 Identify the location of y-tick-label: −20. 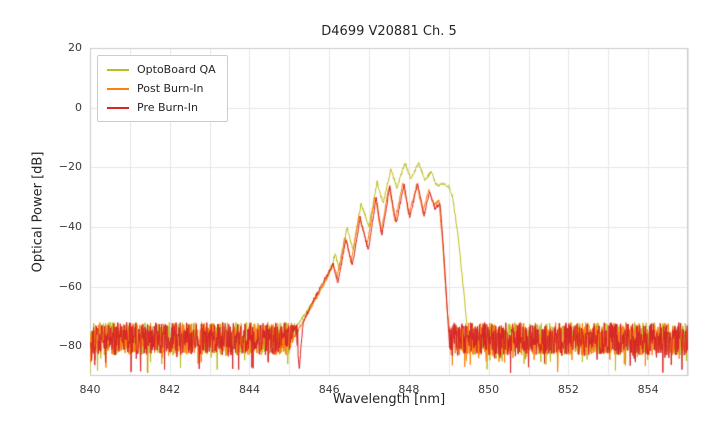
(70, 167).